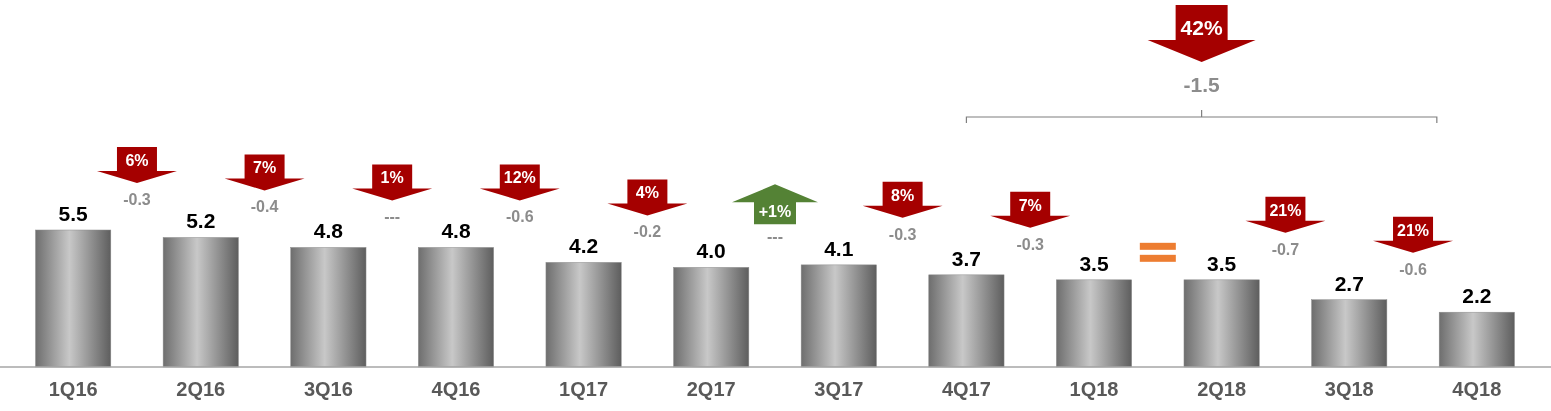  Describe the element at coordinates (1349, 389) in the screenshot. I see `x-tick-label: 3Q18` at that location.